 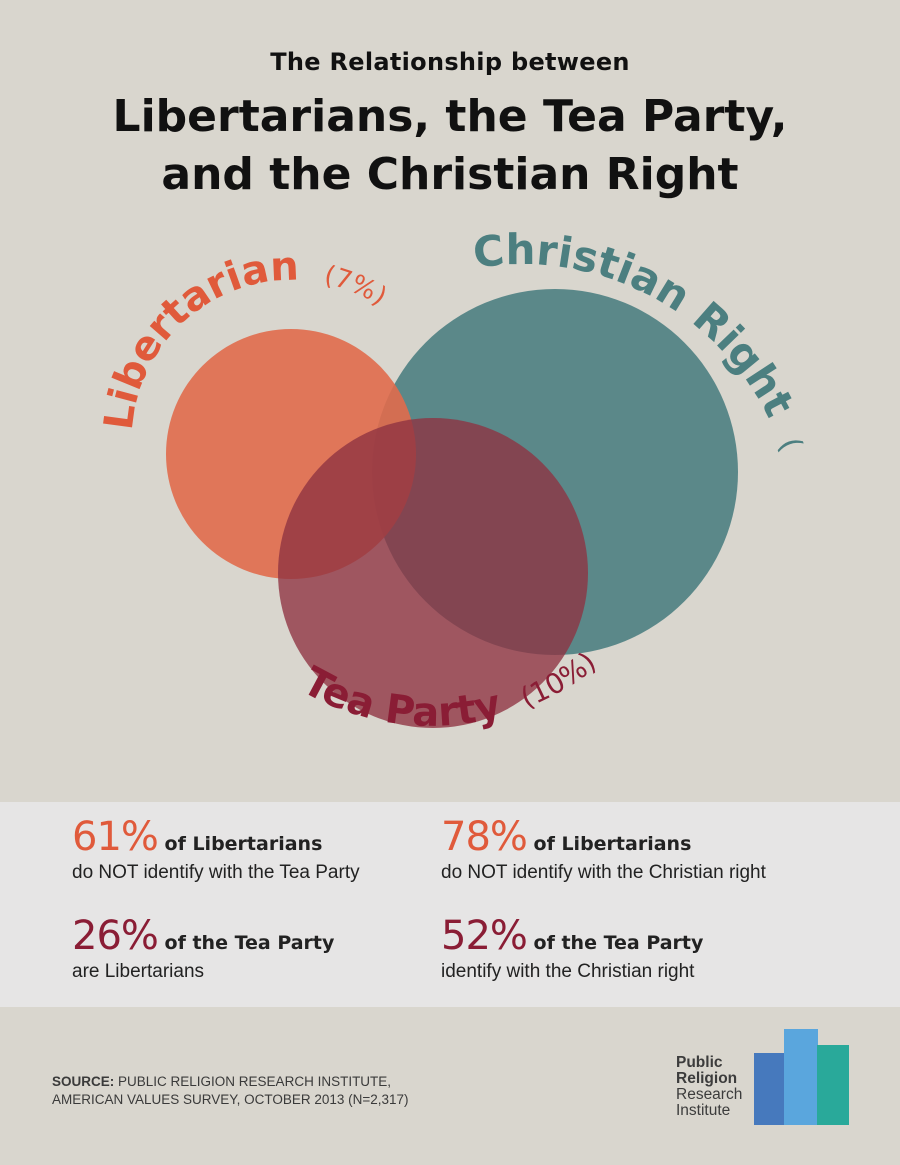 What do you see at coordinates (138, 971) in the screenshot?
I see `stat-text: are Libertarians` at bounding box center [138, 971].